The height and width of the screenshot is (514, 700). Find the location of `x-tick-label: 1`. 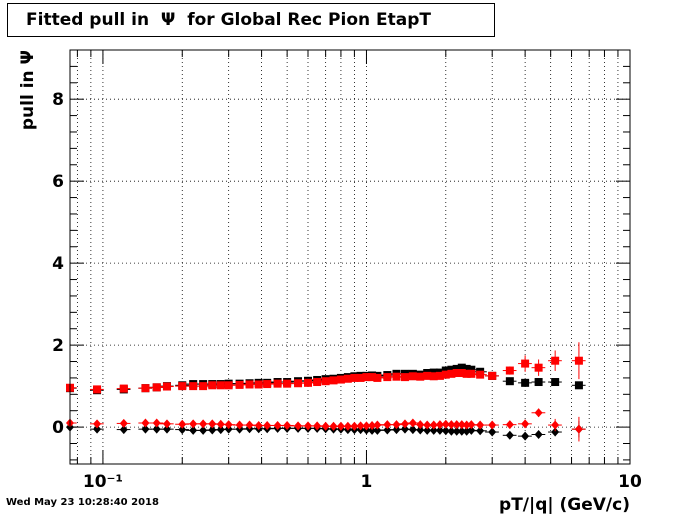

x-tick-label: 1 is located at coordinates (367, 482).